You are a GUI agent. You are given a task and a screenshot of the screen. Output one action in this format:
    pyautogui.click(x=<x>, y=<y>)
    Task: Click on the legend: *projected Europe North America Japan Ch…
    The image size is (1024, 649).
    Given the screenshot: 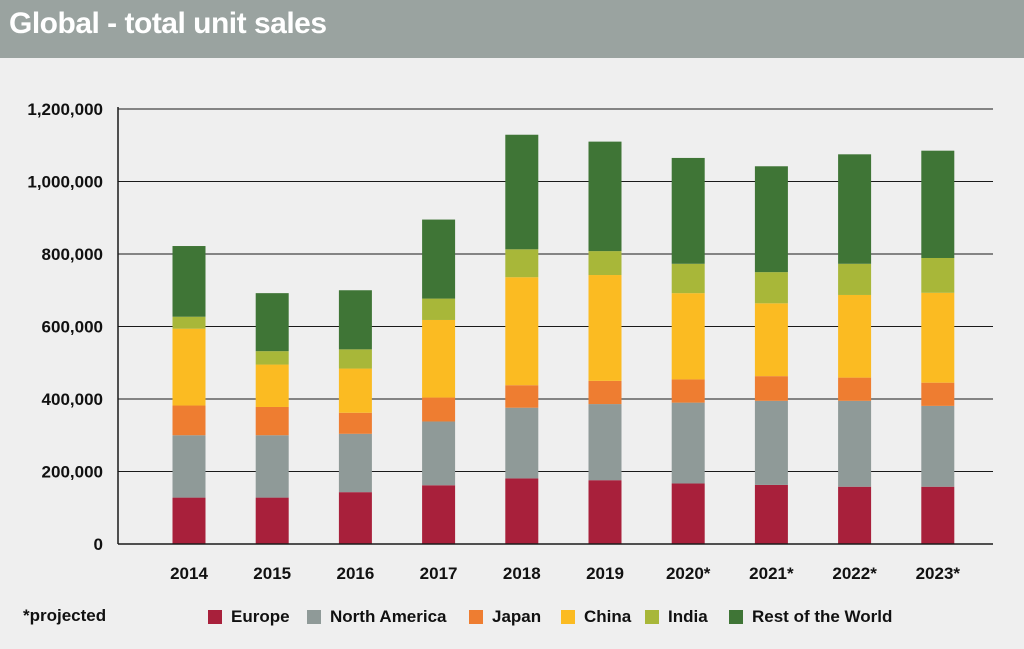 What is the action you would take?
    pyautogui.click(x=512, y=618)
    